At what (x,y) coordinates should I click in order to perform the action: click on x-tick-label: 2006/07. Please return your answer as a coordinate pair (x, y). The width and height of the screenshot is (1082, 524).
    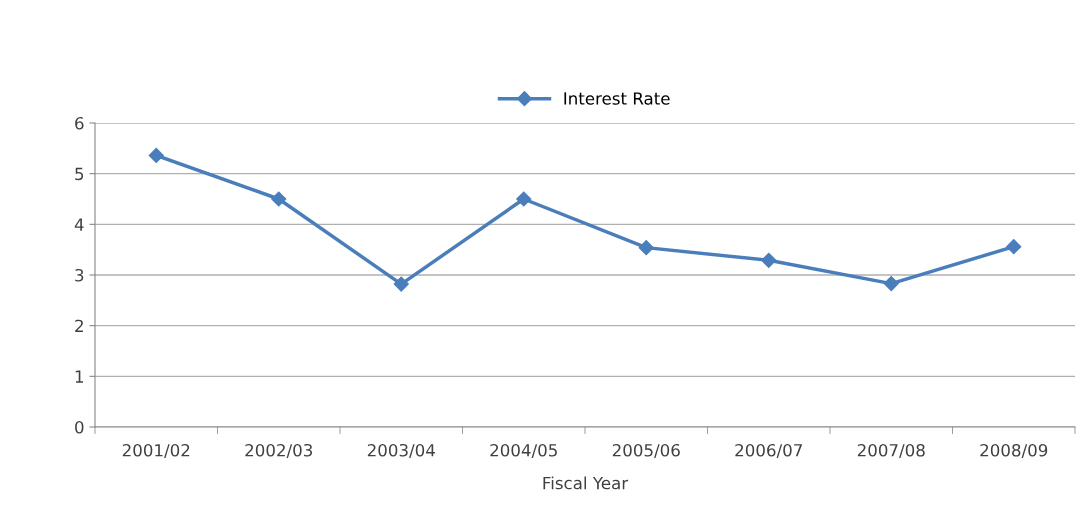
    Looking at the image, I should click on (768, 450).